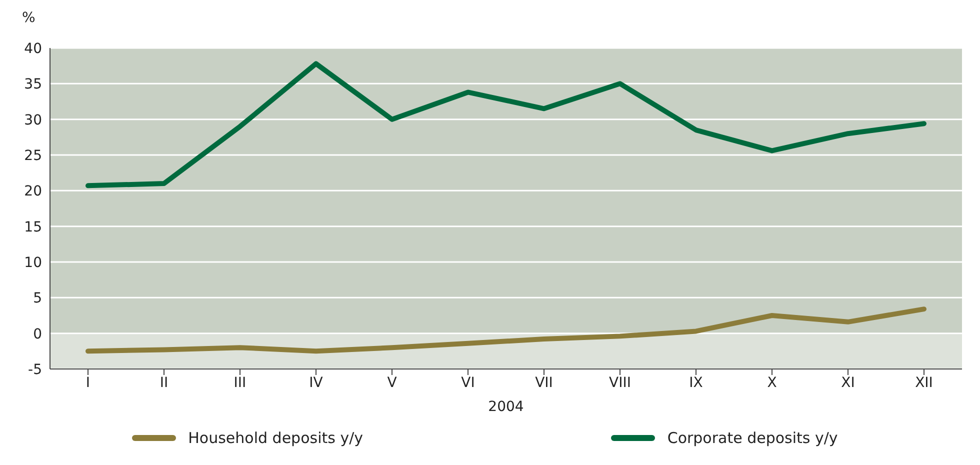  I want to click on y-tick-label: 20, so click(33, 192).